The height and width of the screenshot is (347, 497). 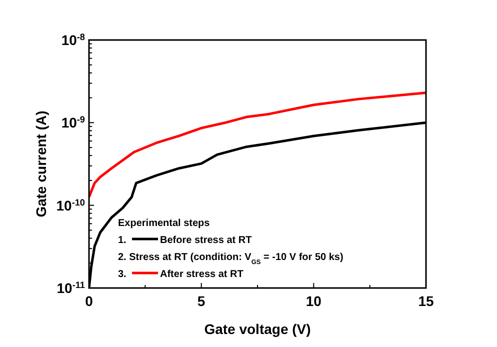 I want to click on y-tick-label: 10$^{-10}$, so click(x=70, y=205).